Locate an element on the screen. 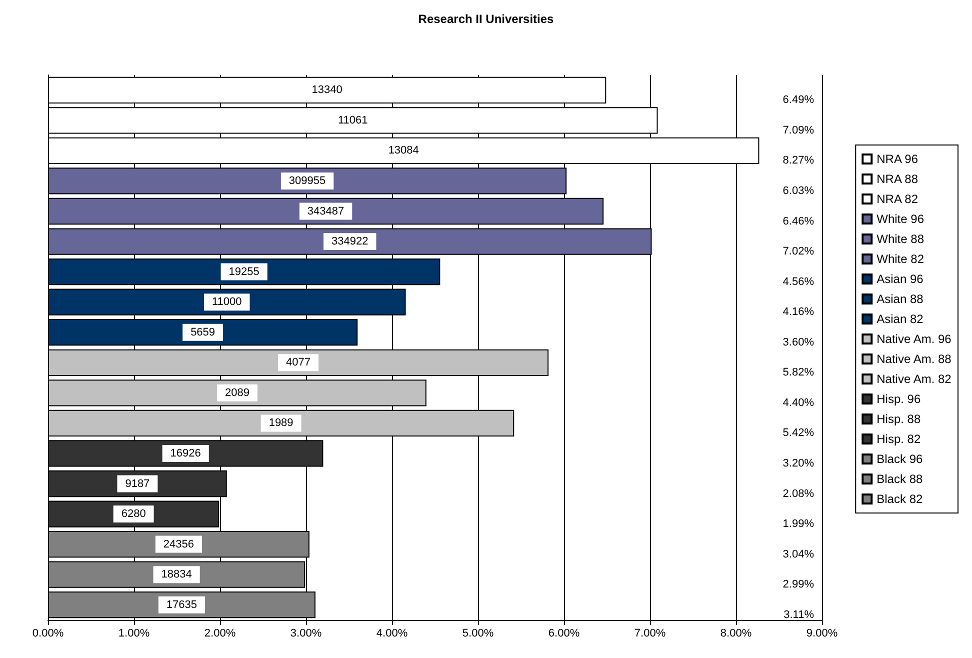  legend-label: Black 88 is located at coordinates (899, 479).